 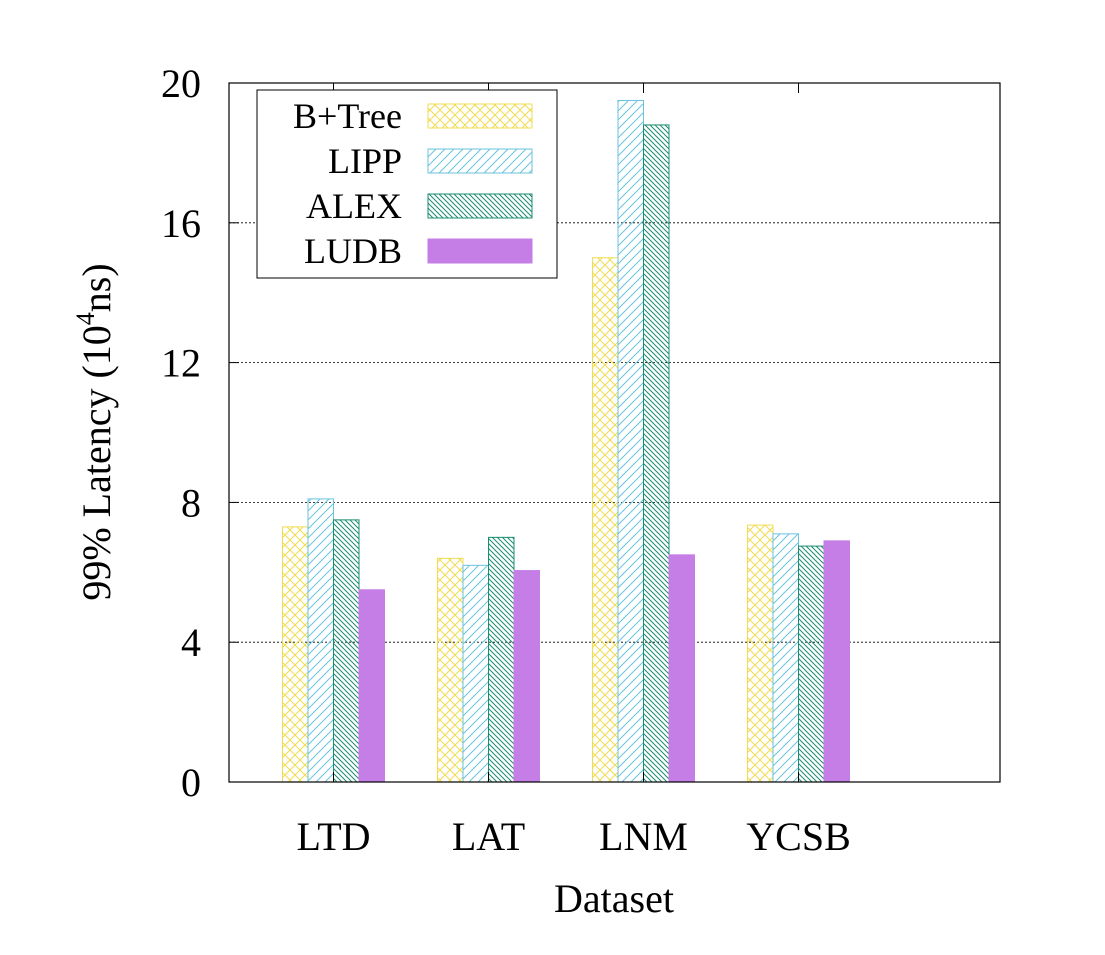 I want to click on bar-lipp-lat, so click(x=475, y=673).